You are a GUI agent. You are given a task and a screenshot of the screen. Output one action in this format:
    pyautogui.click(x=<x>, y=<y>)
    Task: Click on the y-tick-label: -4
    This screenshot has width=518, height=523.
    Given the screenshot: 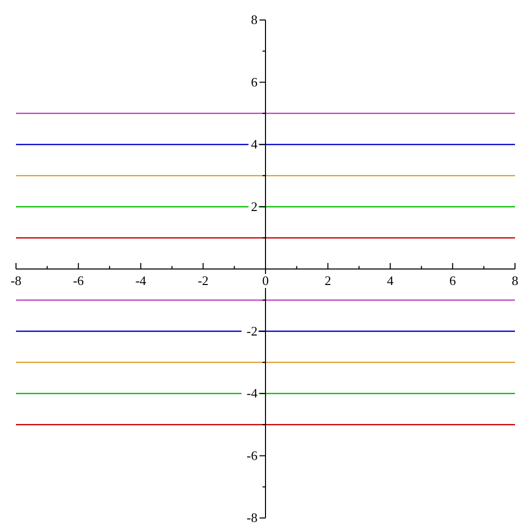 What is the action you would take?
    pyautogui.click(x=252, y=393)
    